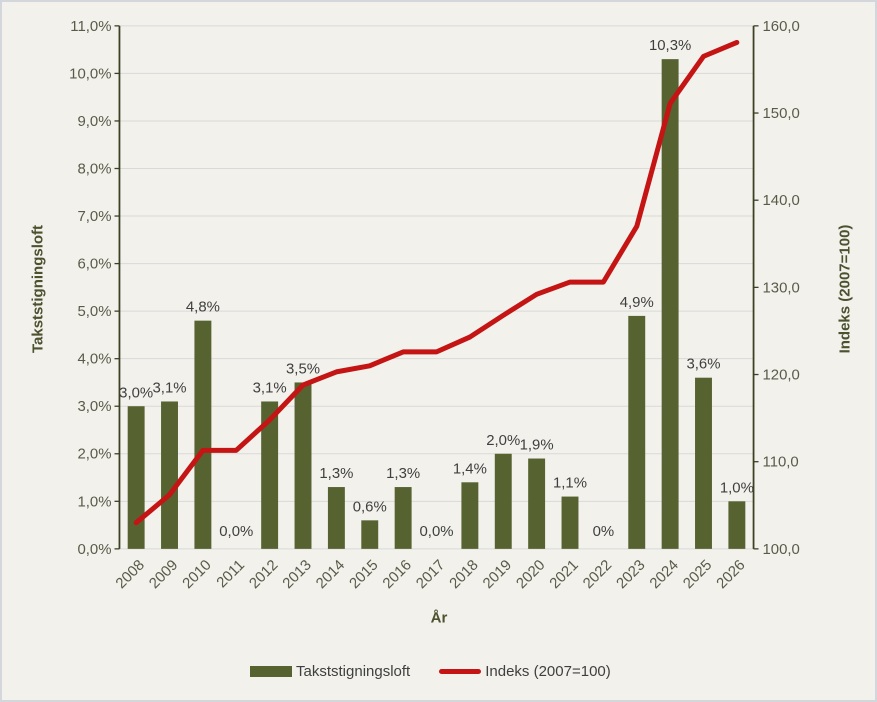 This screenshot has height=702, width=877. I want to click on legend-label: Takststigningsloft, so click(353, 671).